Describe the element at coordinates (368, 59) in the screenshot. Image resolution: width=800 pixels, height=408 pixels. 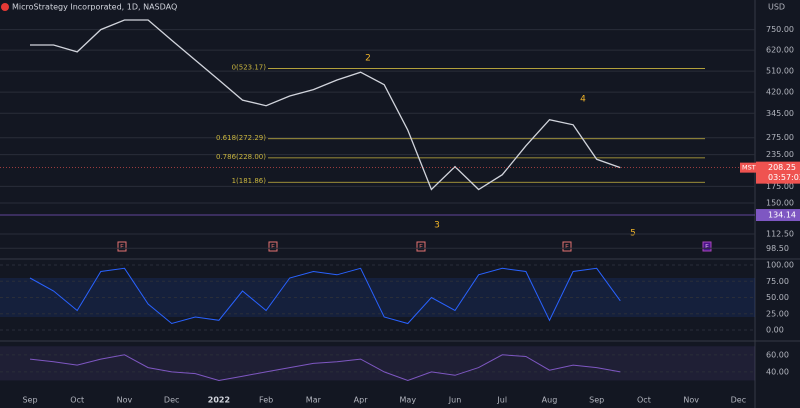
I see `wave-label: 2` at that location.